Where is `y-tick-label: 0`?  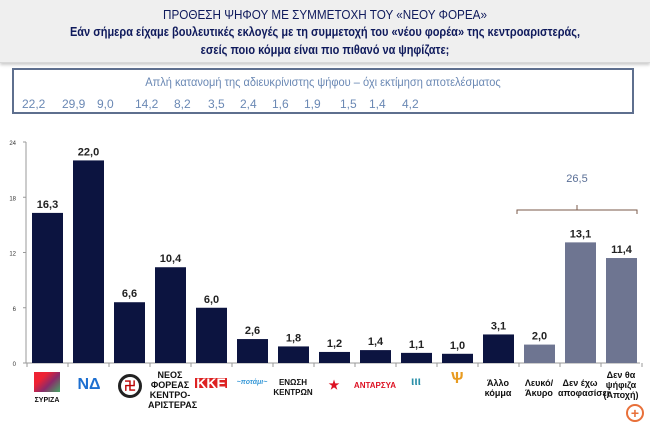
y-tick-label: 0 is located at coordinates (15, 365).